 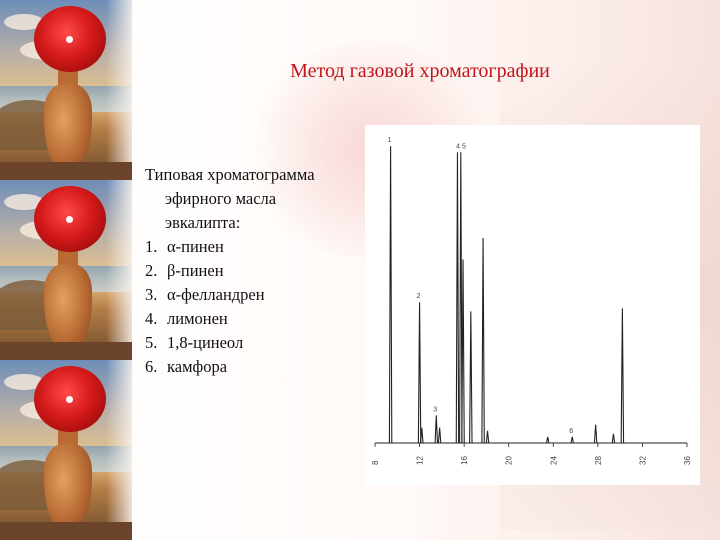 I want to click on list-item-label: 1,8-цинеол, so click(x=205, y=342).